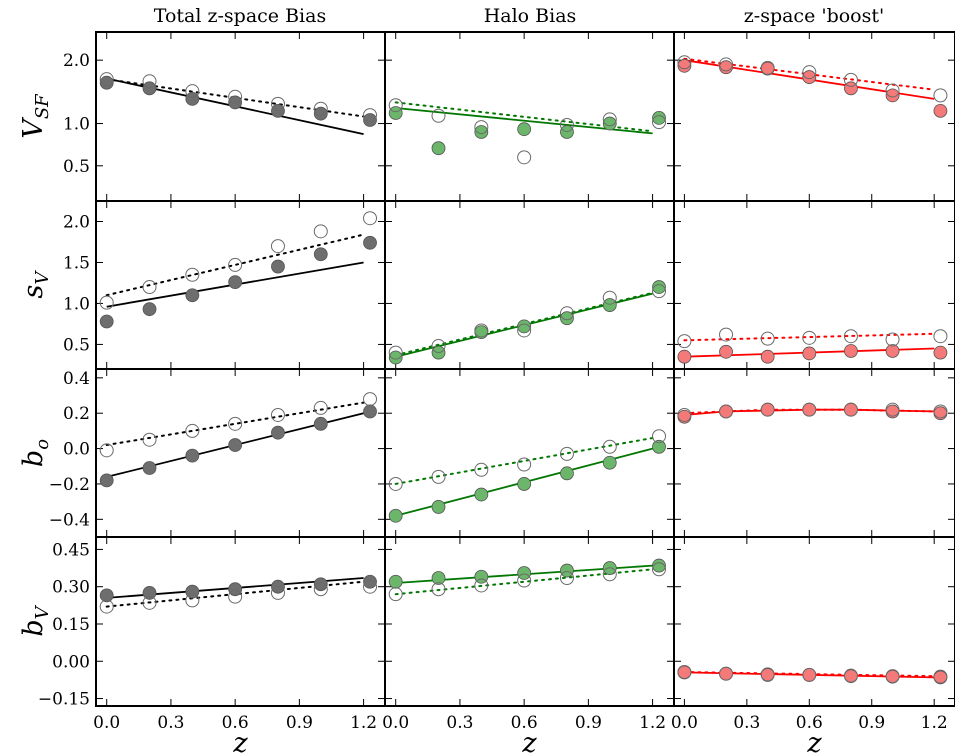 The height and width of the screenshot is (756, 955). What do you see at coordinates (42, 277) in the screenshot?
I see `y-axis-label-subscript: V` at bounding box center [42, 277].